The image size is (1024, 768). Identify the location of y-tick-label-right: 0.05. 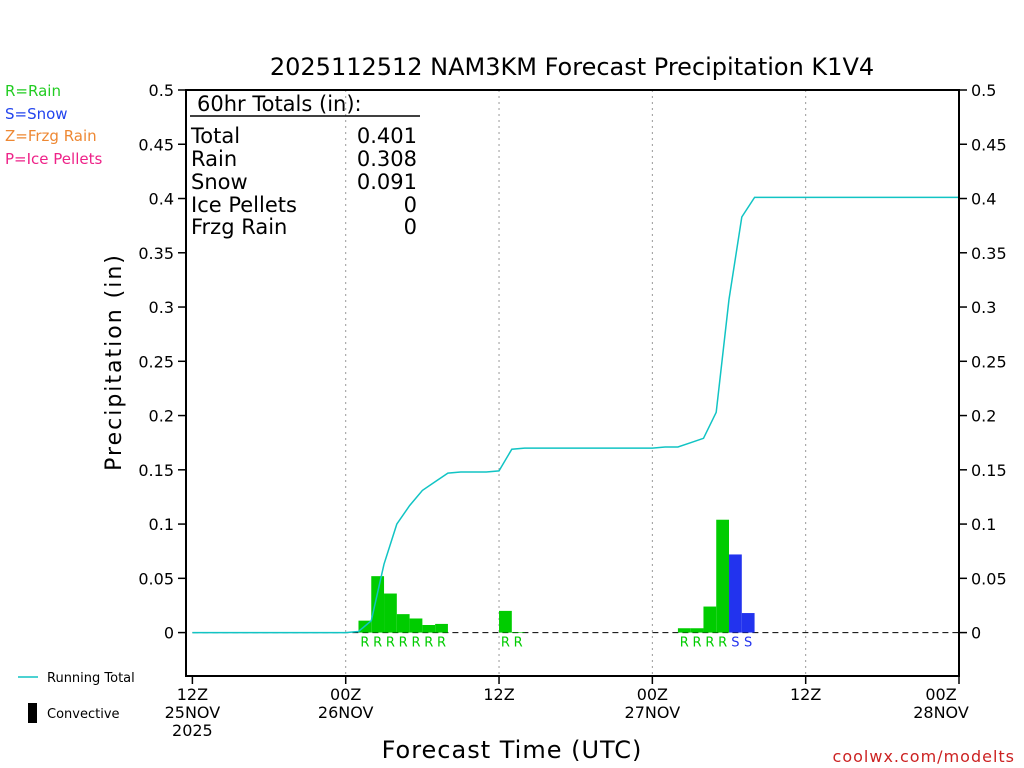
(989, 578).